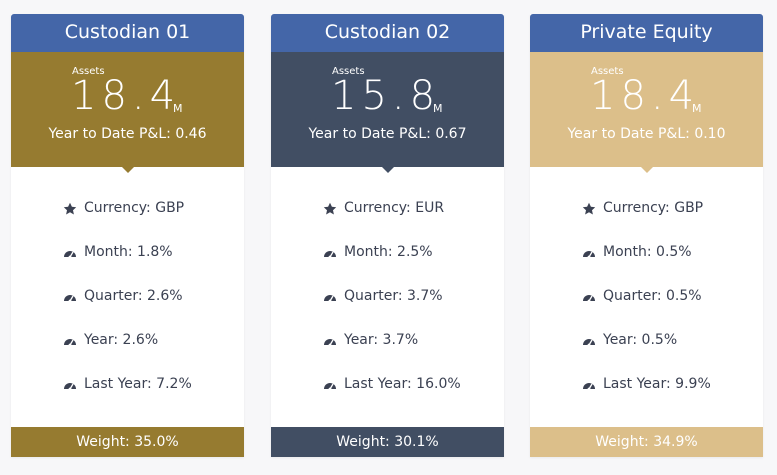 Image resolution: width=777 pixels, height=475 pixels. Describe the element at coordinates (388, 252) in the screenshot. I see `stat-month-text: Month: 2.5%` at that location.